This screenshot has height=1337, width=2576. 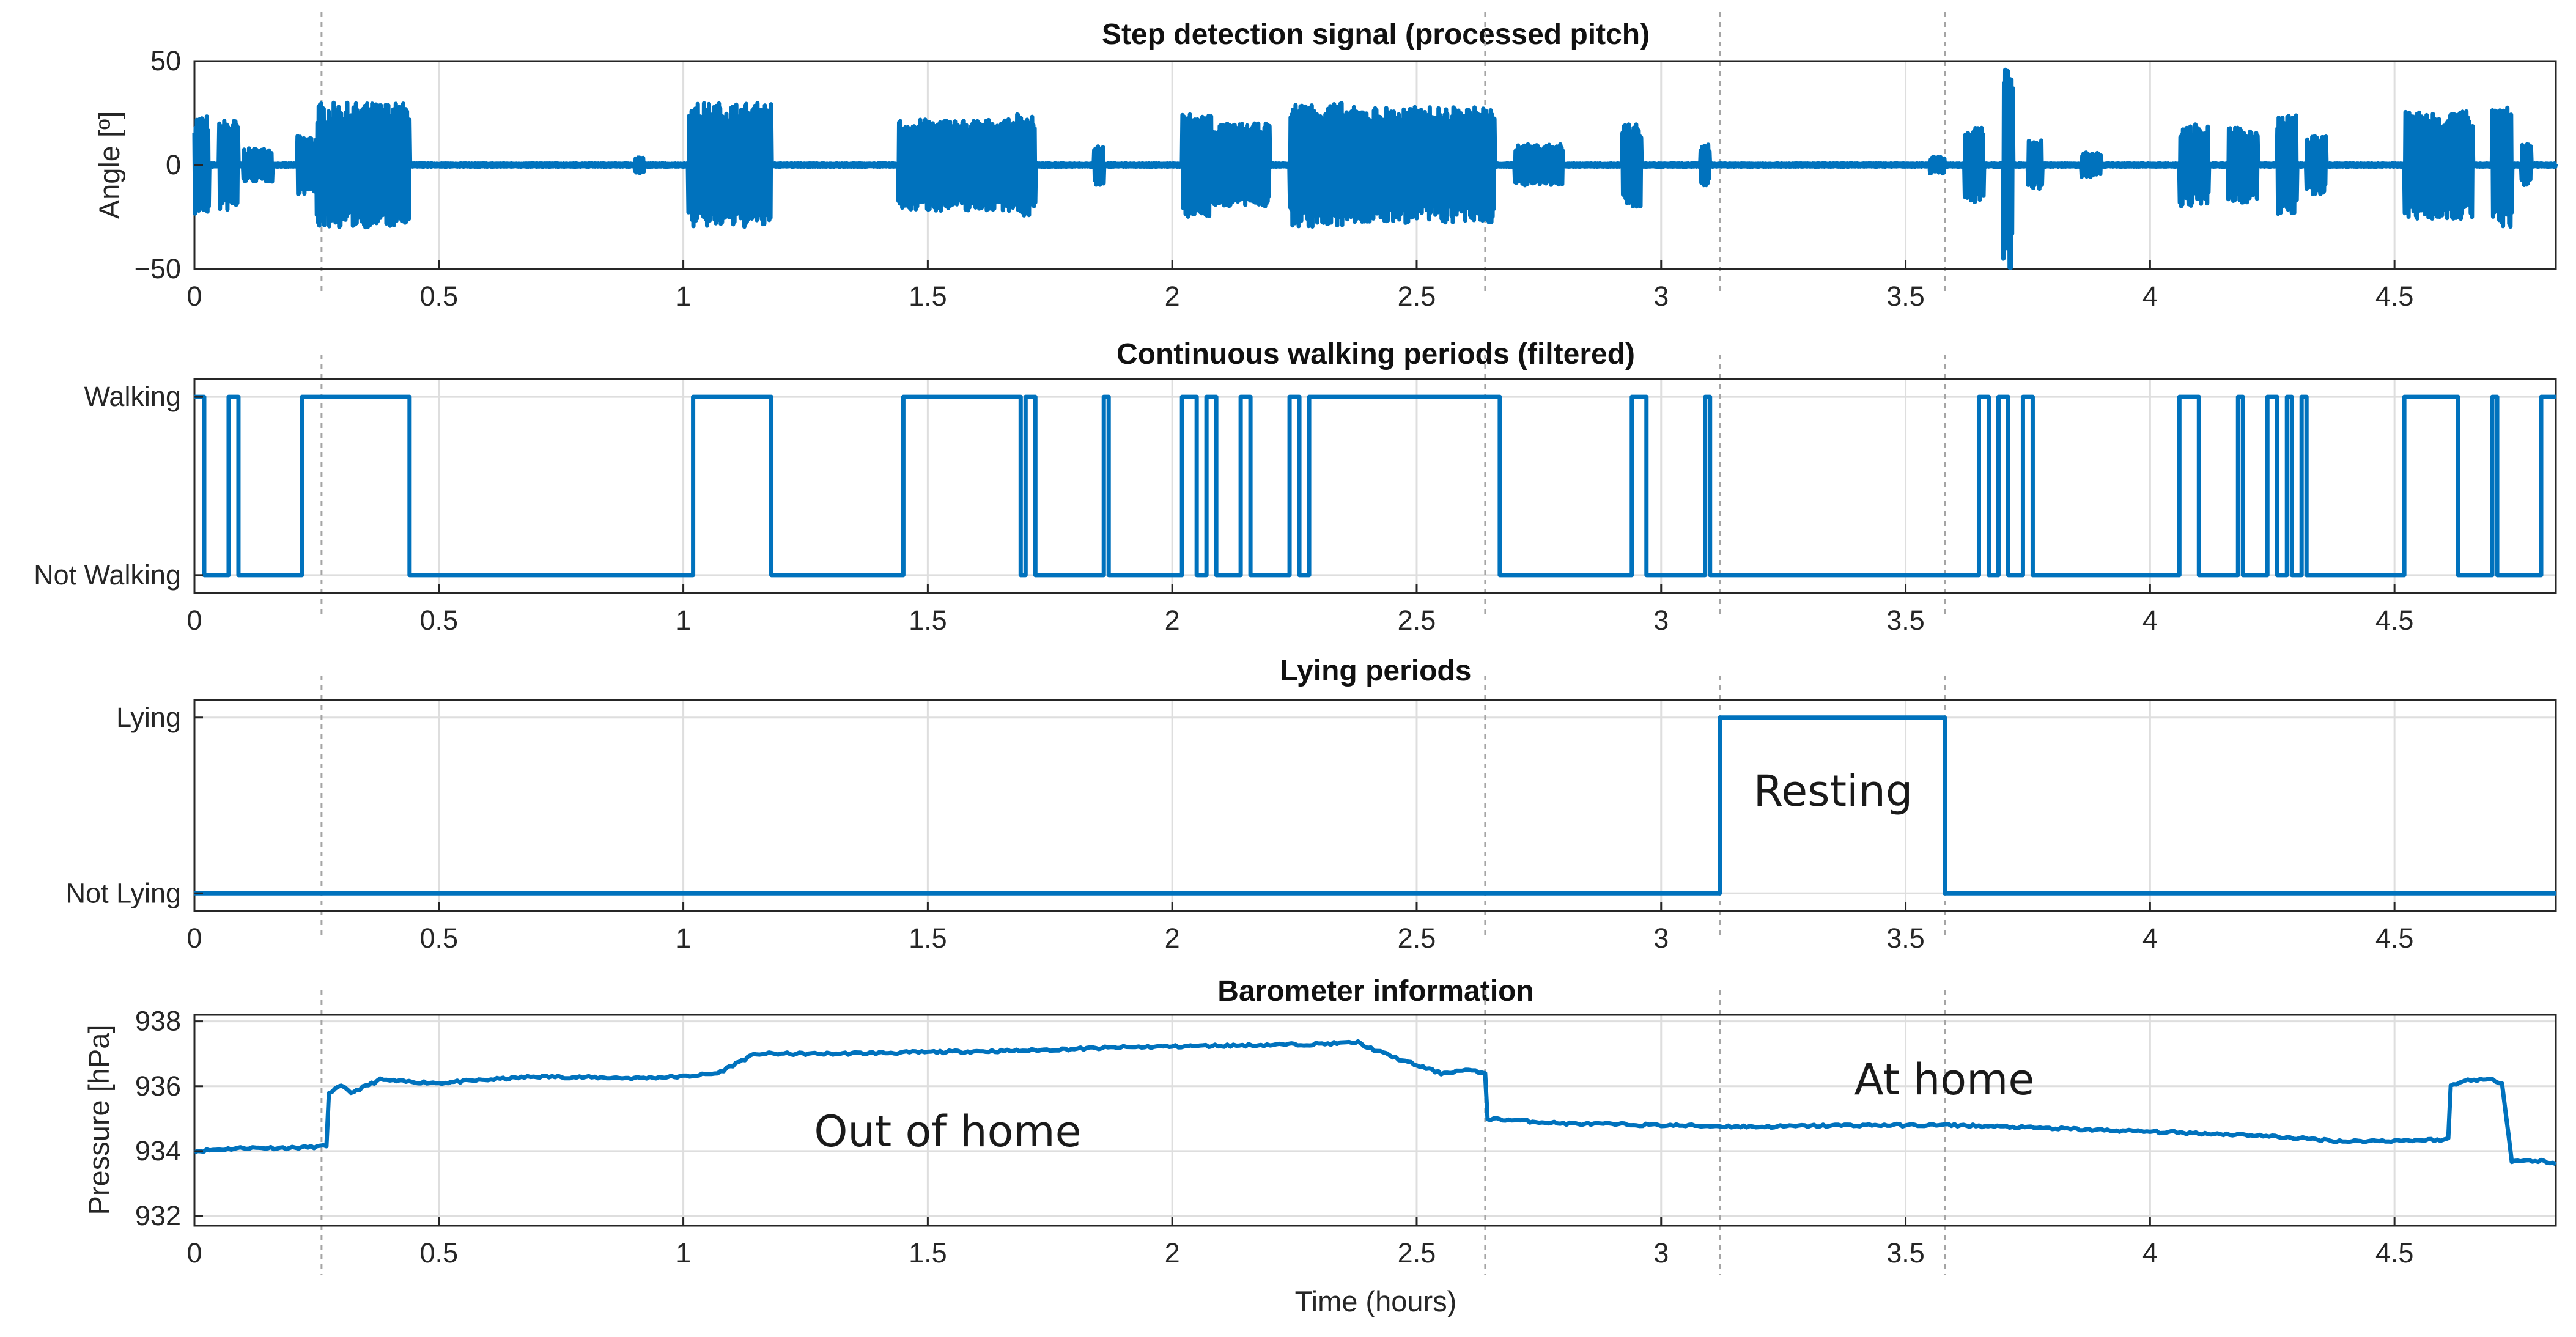 I want to click on lying-title: Lying periods, so click(x=1376, y=671).